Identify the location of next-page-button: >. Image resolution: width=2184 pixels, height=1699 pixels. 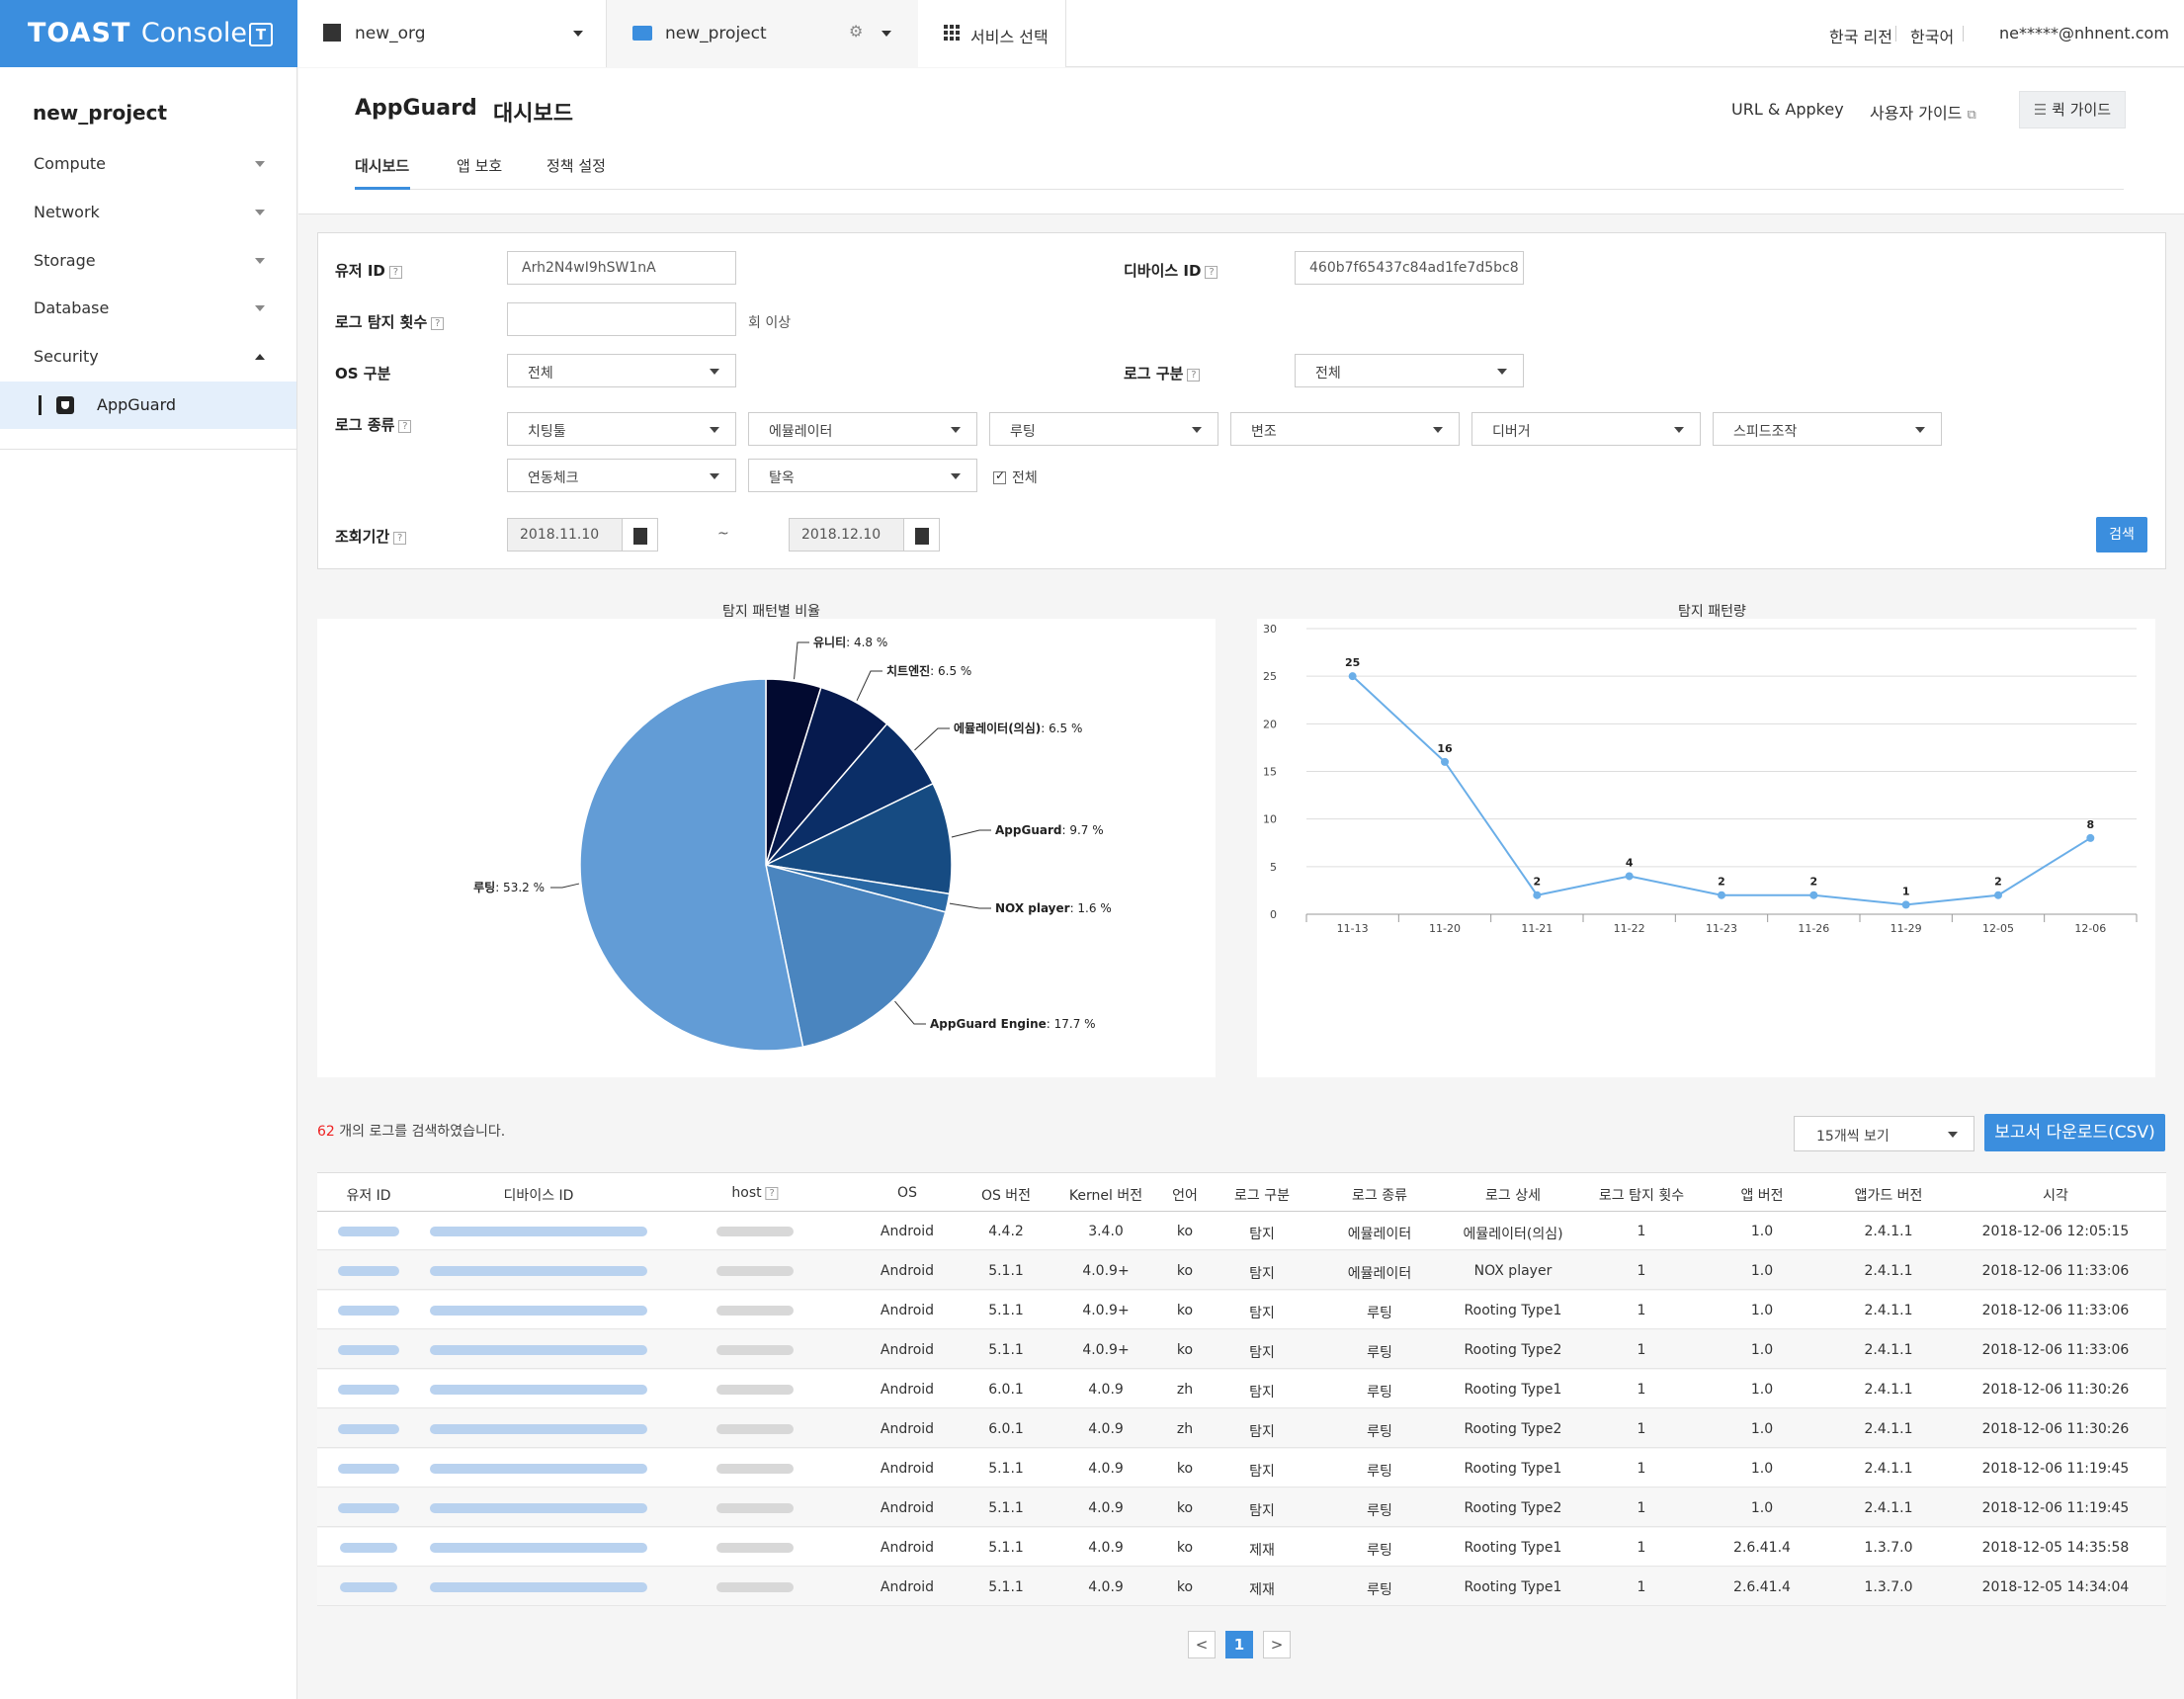
(1277, 1644).